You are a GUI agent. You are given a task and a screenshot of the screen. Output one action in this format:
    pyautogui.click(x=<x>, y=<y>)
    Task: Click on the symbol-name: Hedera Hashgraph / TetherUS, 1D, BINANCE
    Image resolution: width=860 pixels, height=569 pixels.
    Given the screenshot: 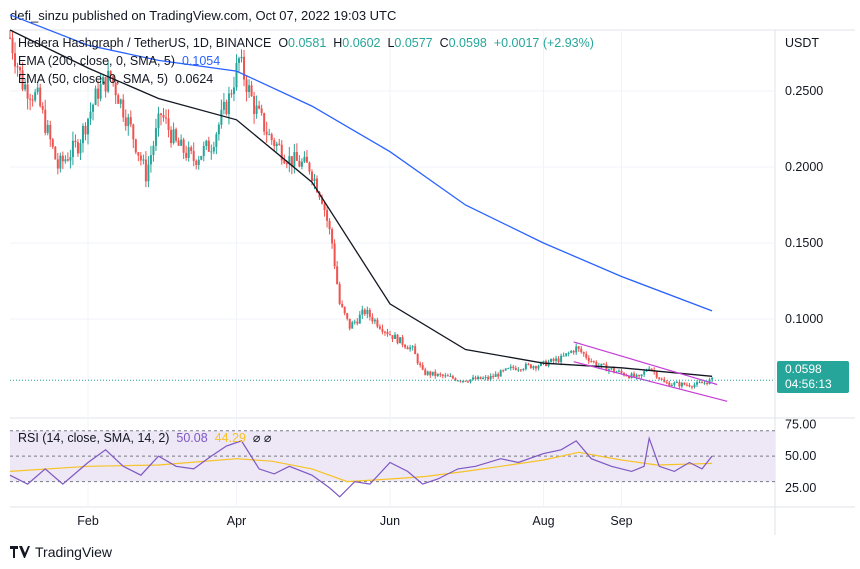 What is the action you would take?
    pyautogui.click(x=145, y=43)
    